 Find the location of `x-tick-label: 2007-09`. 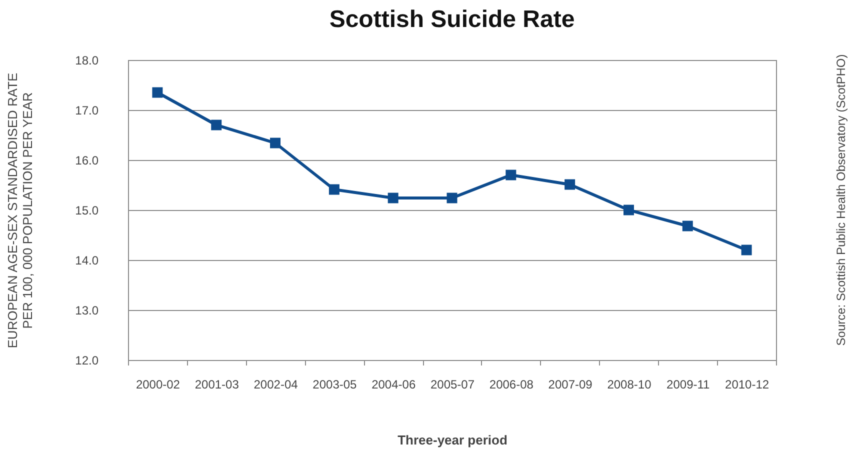

x-tick-label: 2007-09 is located at coordinates (570, 385).